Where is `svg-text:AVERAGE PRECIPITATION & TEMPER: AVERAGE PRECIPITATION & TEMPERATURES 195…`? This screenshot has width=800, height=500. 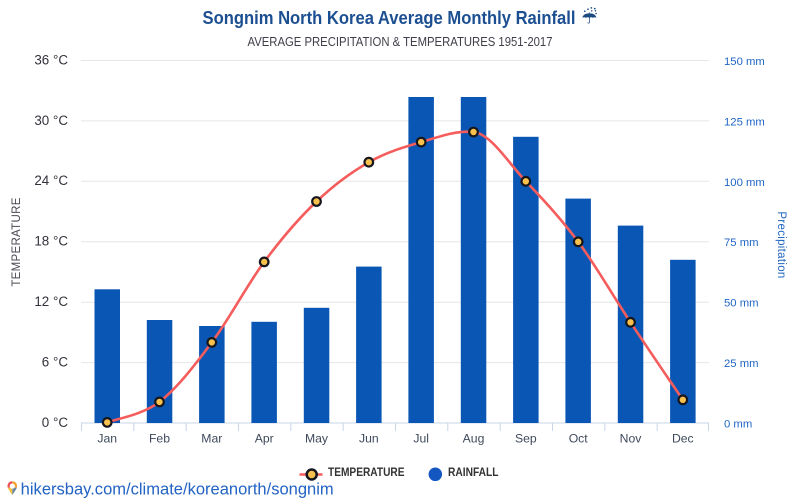
svg-text:AVERAGE PRECIPITATION & TEMPER: AVERAGE PRECIPITATION & TEMPERATURES 195… is located at coordinates (400, 42).